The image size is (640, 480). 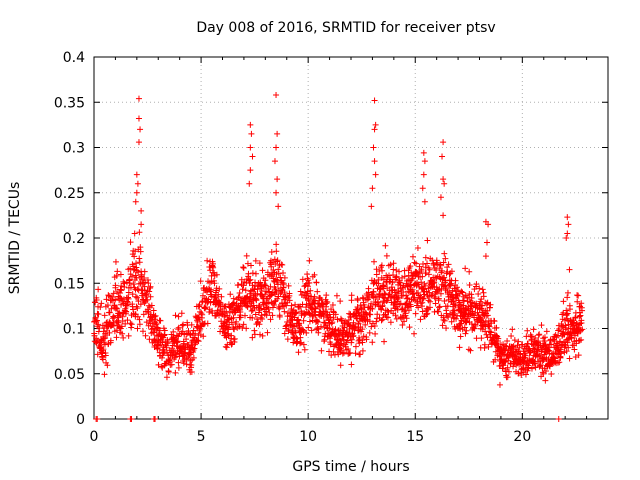 I want to click on x-tick-label: 20, so click(x=522, y=437).